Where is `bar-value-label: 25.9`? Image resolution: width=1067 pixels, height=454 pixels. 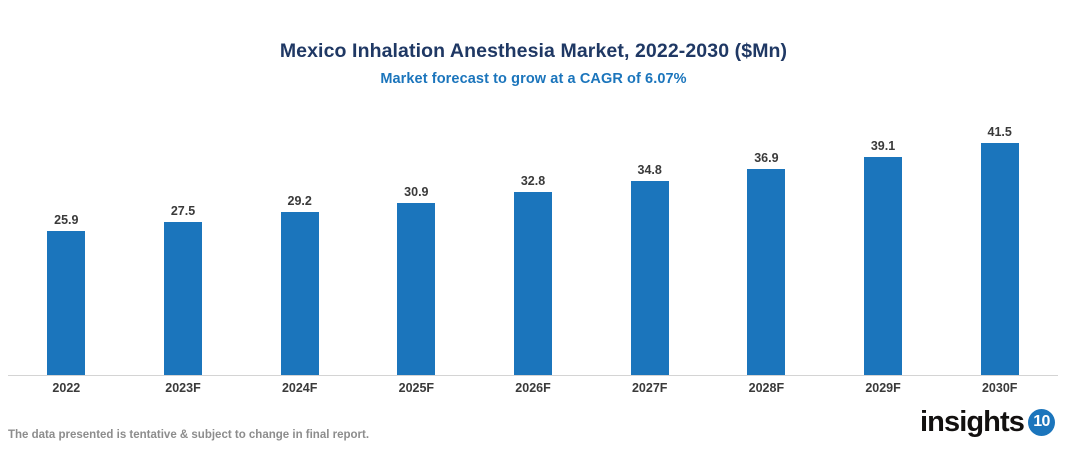 bar-value-label: 25.9 is located at coordinates (66, 220).